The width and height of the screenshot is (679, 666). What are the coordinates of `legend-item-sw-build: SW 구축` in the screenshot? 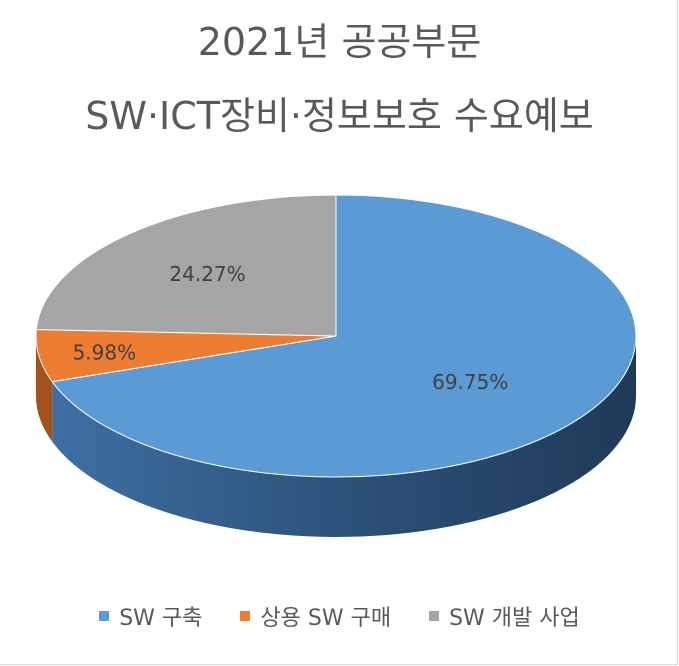 It's located at (150, 616).